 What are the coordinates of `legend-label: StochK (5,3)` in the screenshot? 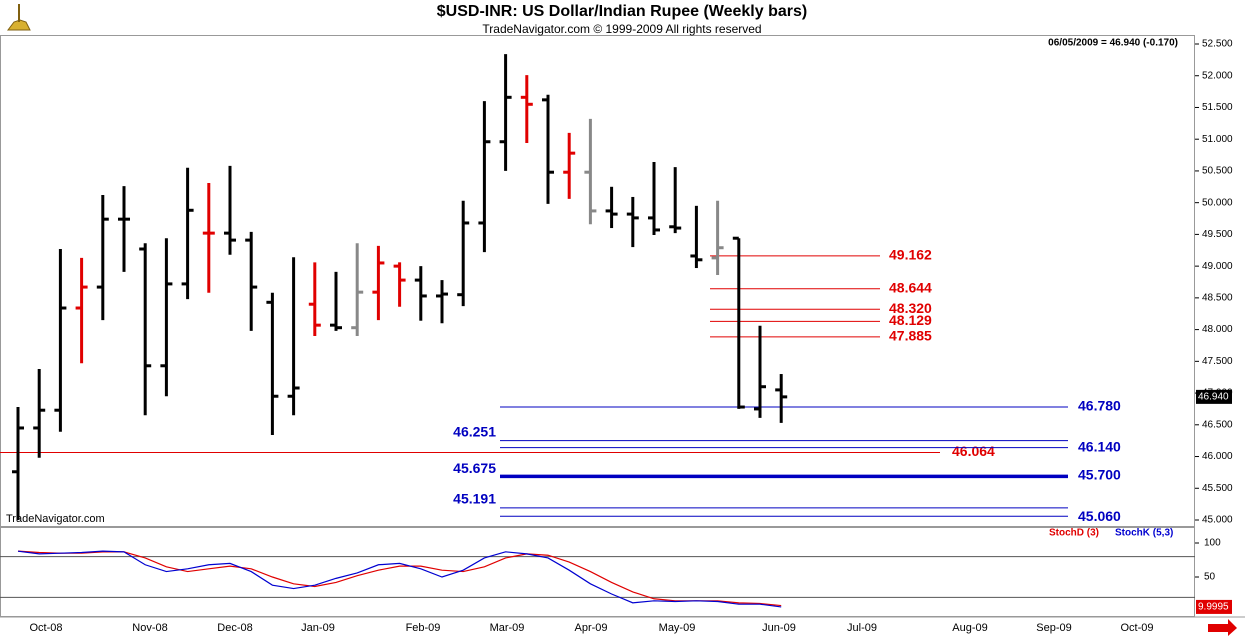 It's located at (1144, 533).